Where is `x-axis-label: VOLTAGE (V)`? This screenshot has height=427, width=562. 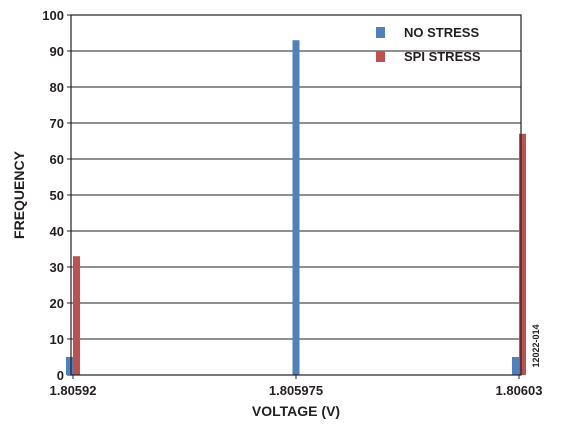 x-axis-label: VOLTAGE (V) is located at coordinates (296, 411).